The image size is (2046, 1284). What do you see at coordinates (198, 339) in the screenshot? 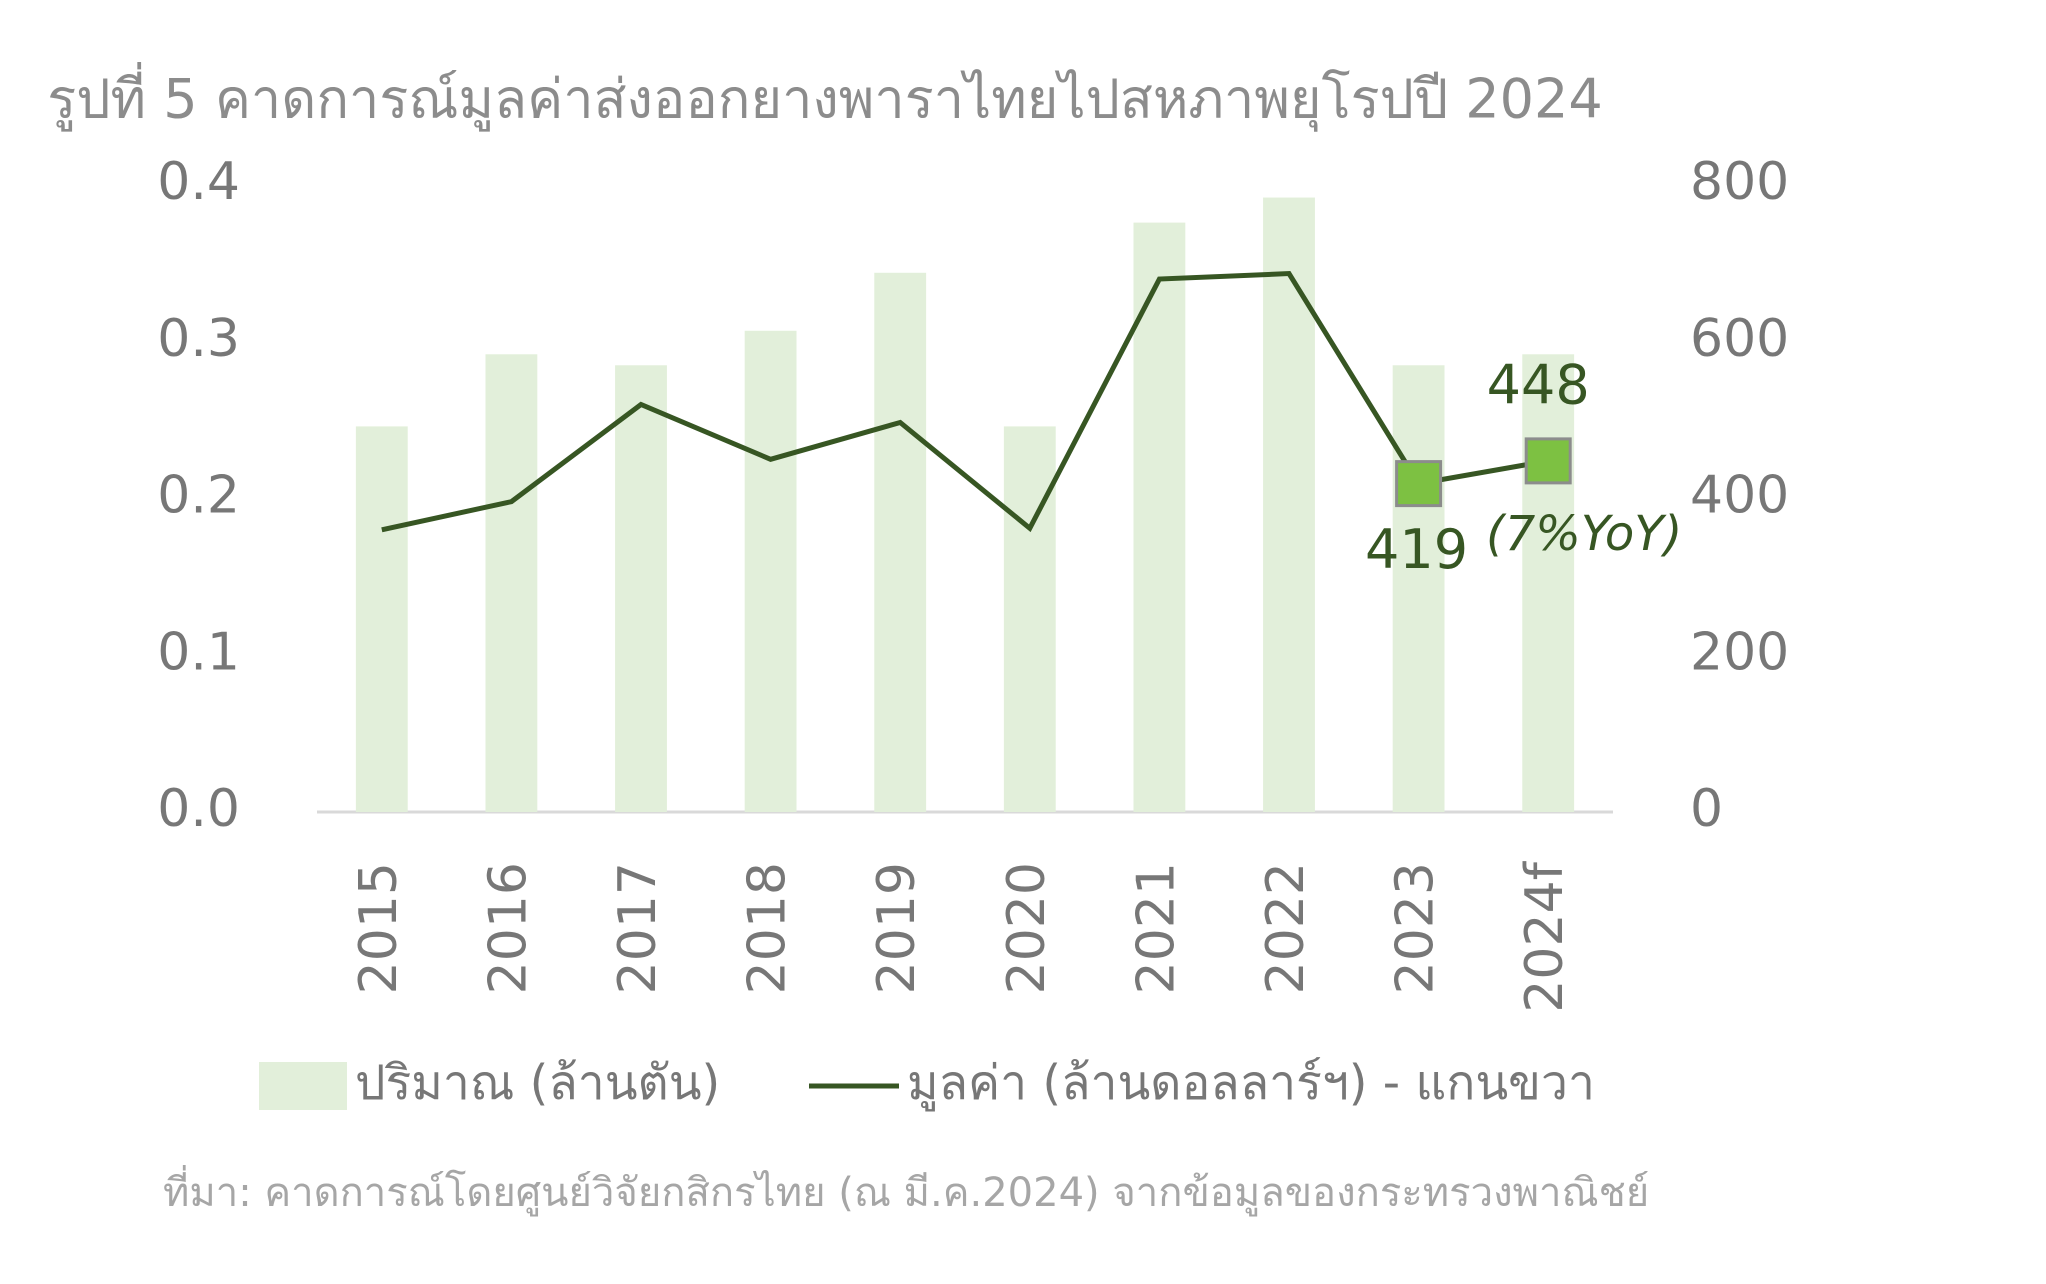
I see `y-tick-label: 0.3` at bounding box center [198, 339].